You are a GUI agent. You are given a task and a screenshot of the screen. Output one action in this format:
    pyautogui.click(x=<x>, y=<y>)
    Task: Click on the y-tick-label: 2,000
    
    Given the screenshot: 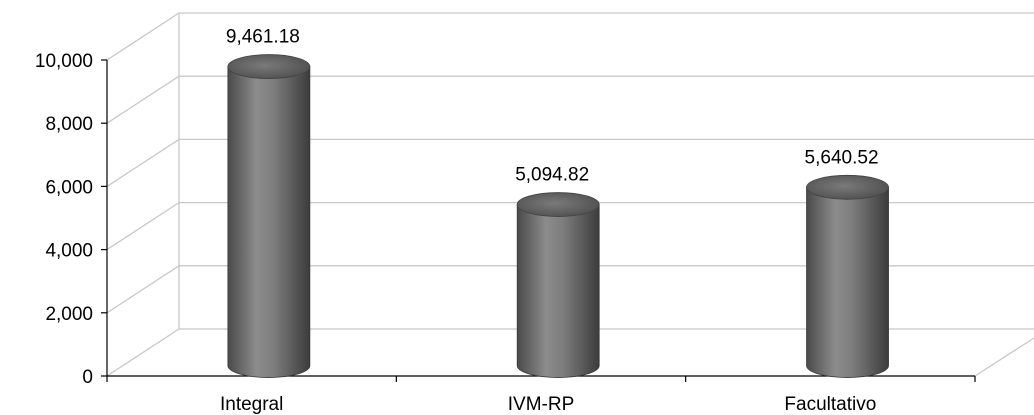 What is the action you would take?
    pyautogui.click(x=69, y=314)
    